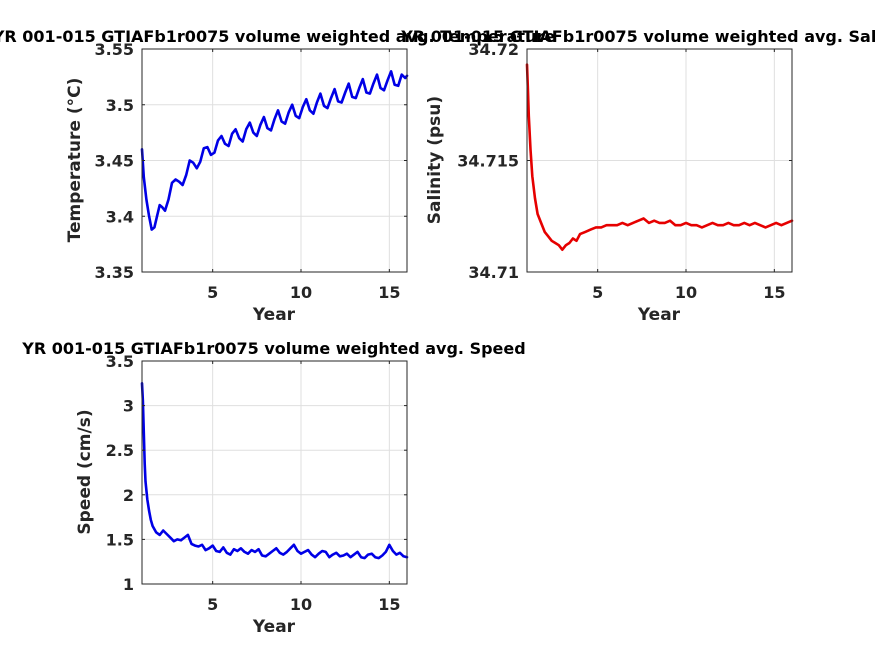 Image resolution: width=875 pixels, height=656 pixels. I want to click on y-tick-label: 34.715, so click(488, 161).